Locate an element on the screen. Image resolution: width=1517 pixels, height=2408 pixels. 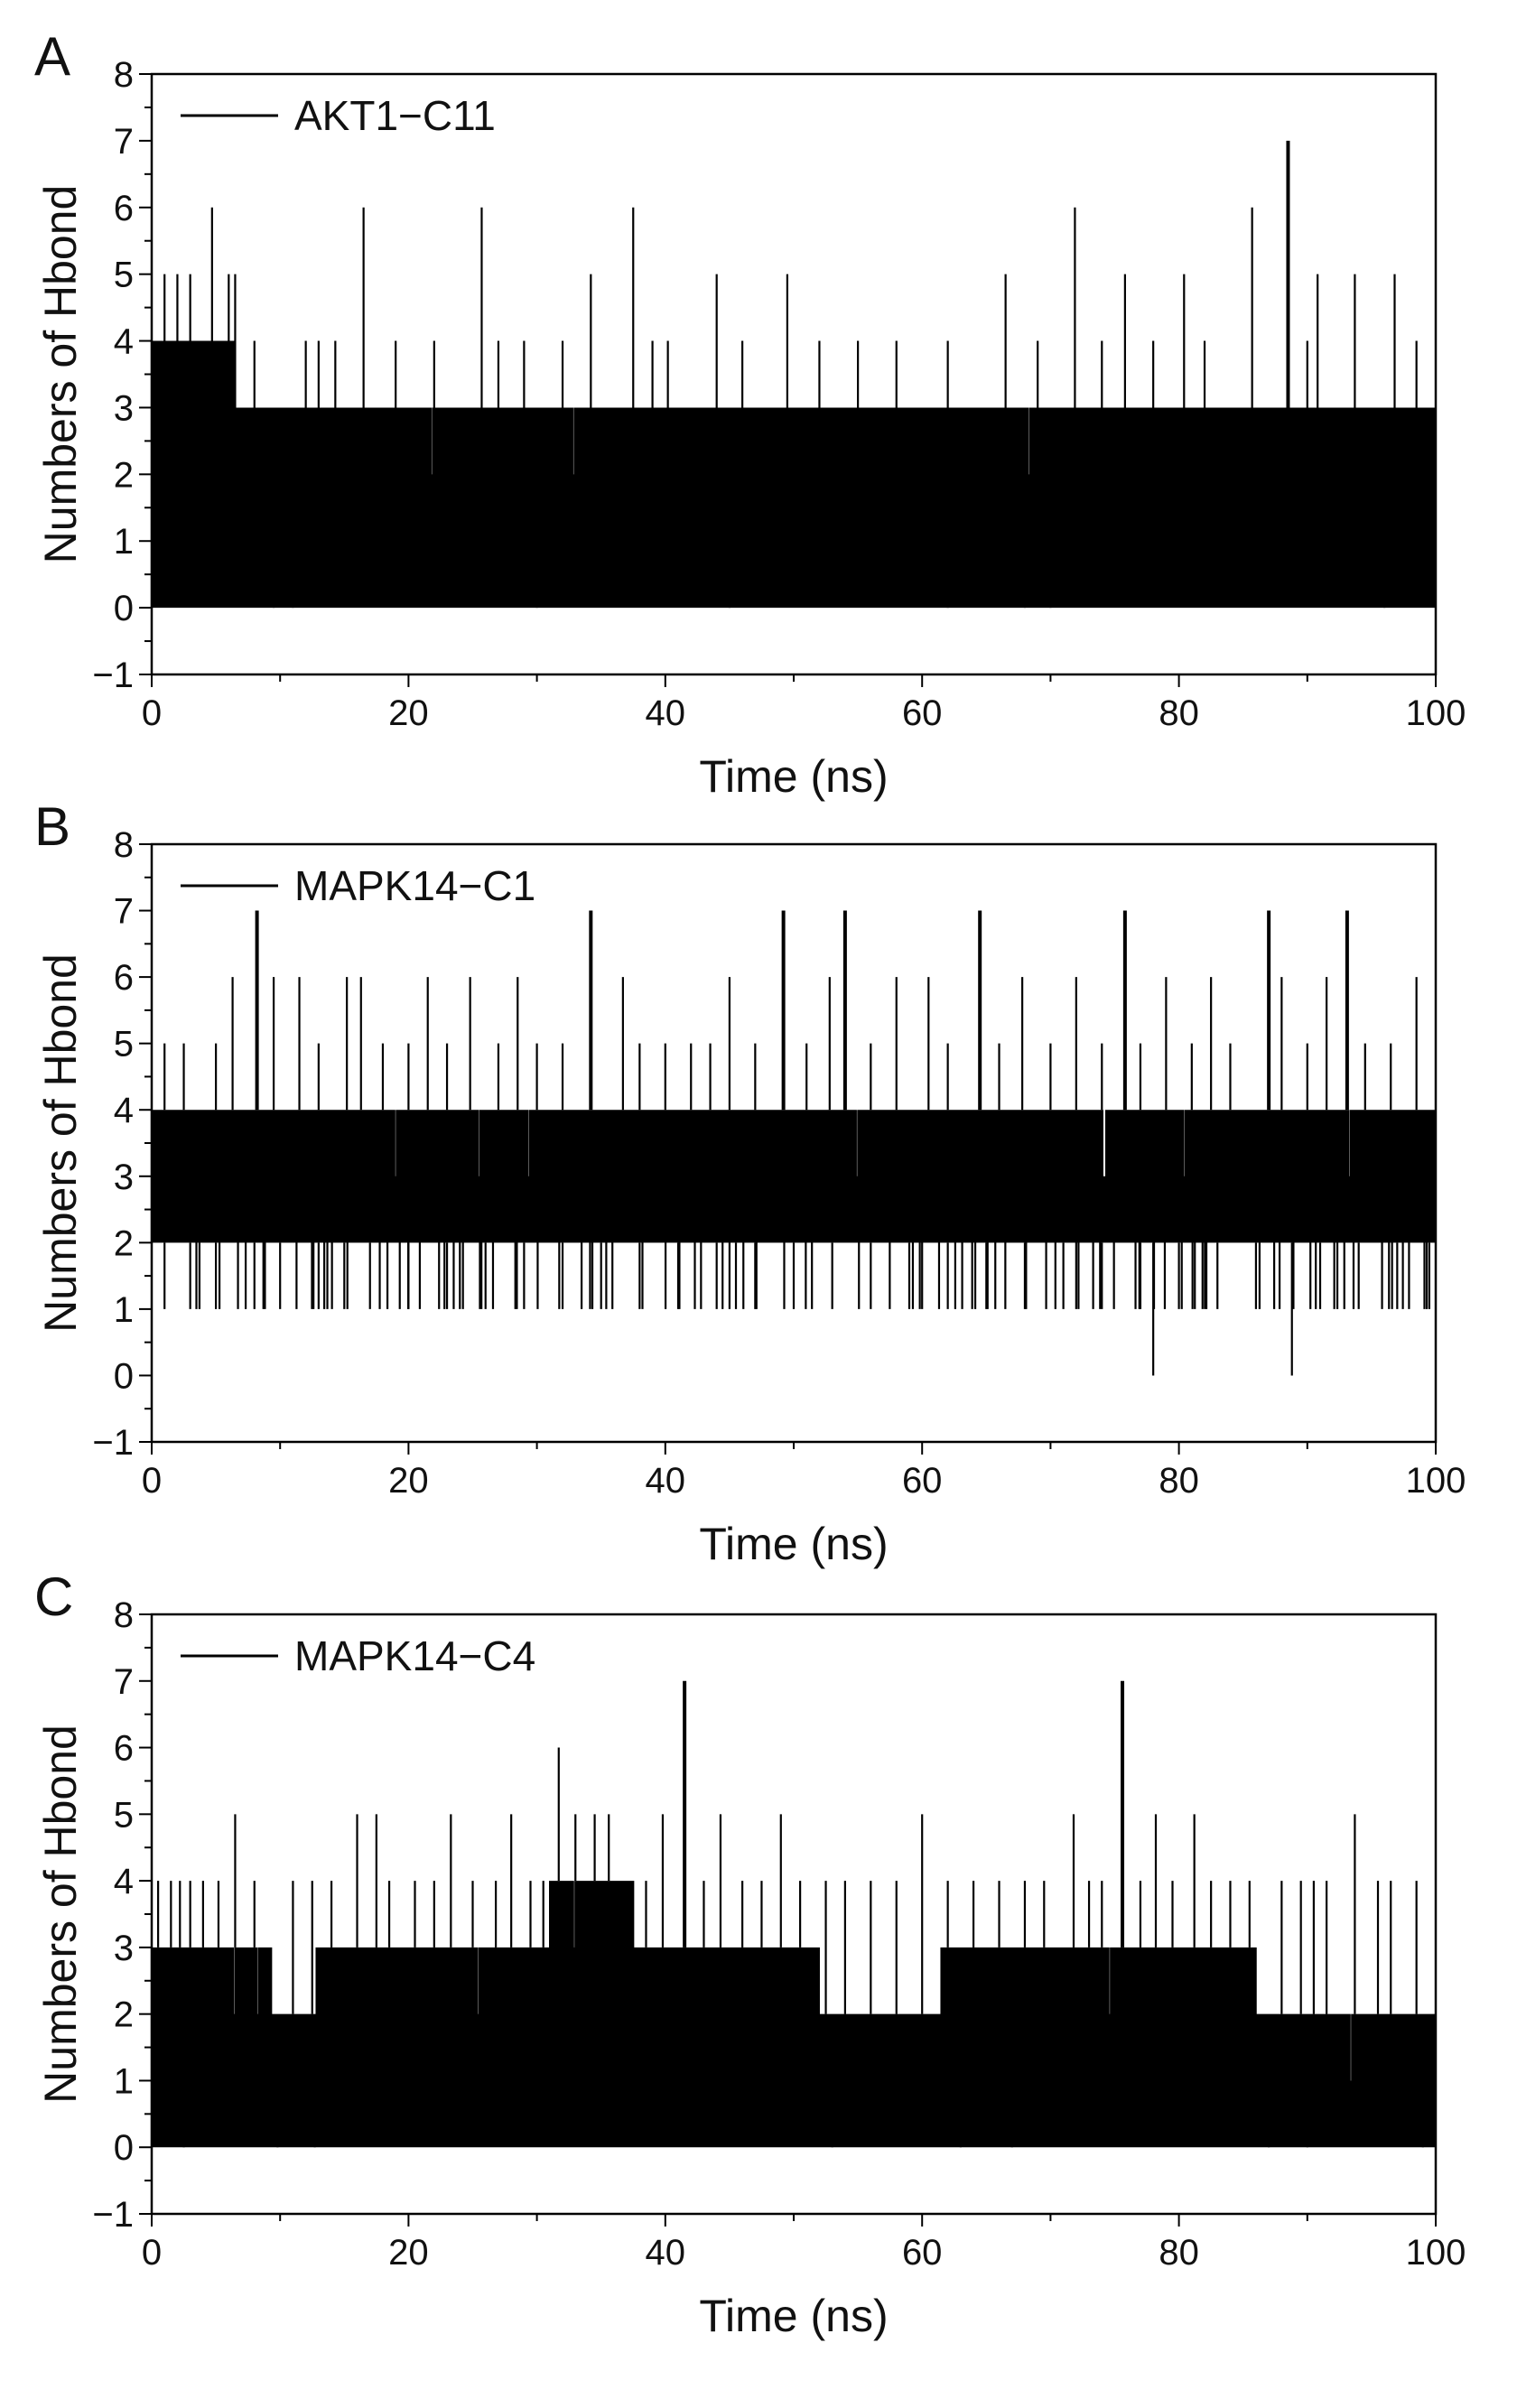
legend: MAPK14−C1 is located at coordinates (358, 885).